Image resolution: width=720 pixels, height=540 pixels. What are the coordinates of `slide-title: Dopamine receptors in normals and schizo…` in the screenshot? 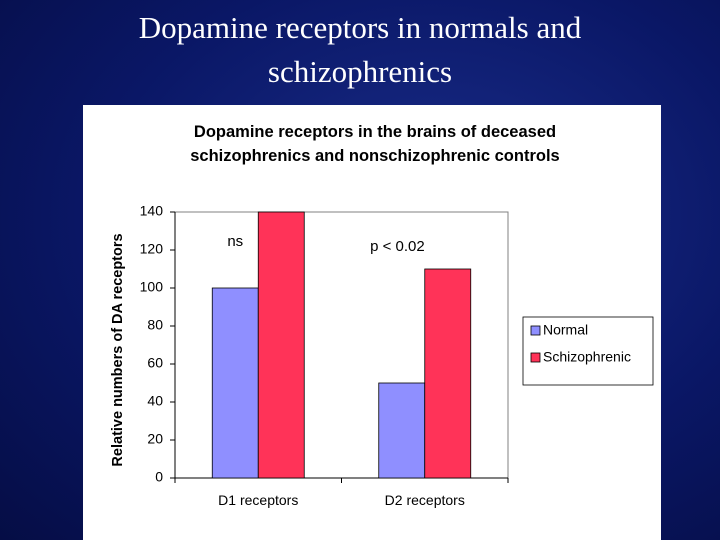 It's located at (360, 49).